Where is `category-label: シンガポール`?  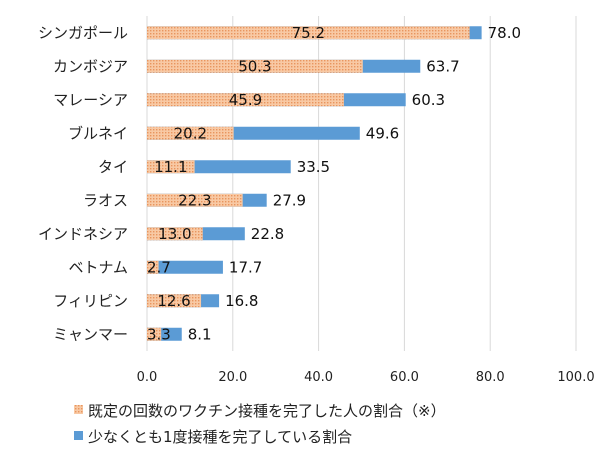
category-label: シンガポール is located at coordinates (83, 33).